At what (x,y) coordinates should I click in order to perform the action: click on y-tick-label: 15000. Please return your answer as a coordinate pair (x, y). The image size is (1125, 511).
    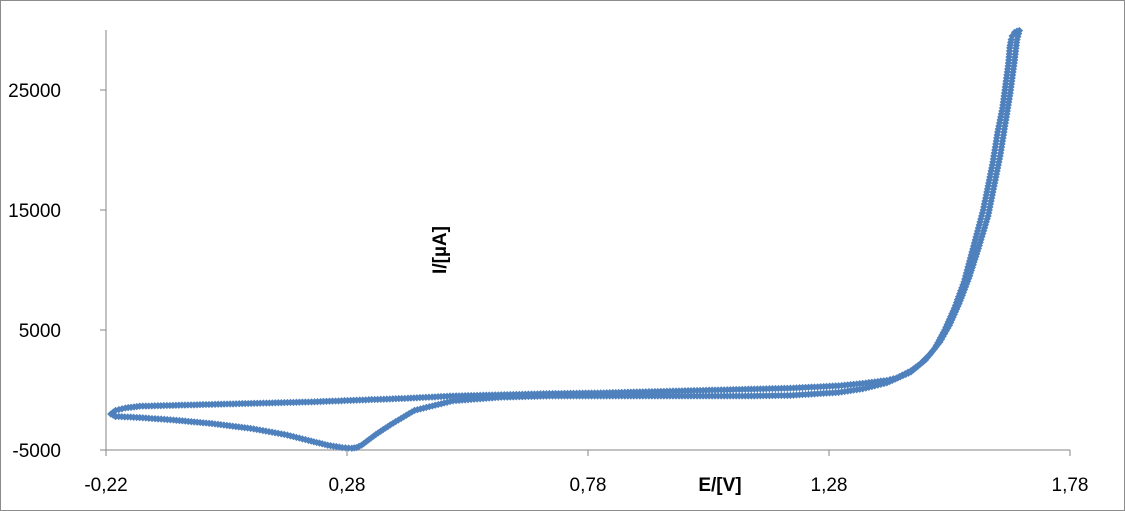
    Looking at the image, I should click on (34, 211).